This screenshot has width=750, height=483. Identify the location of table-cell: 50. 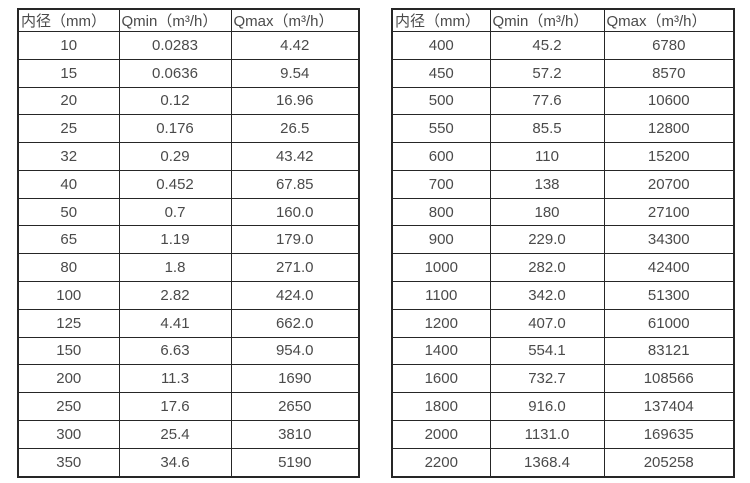
(68, 212).